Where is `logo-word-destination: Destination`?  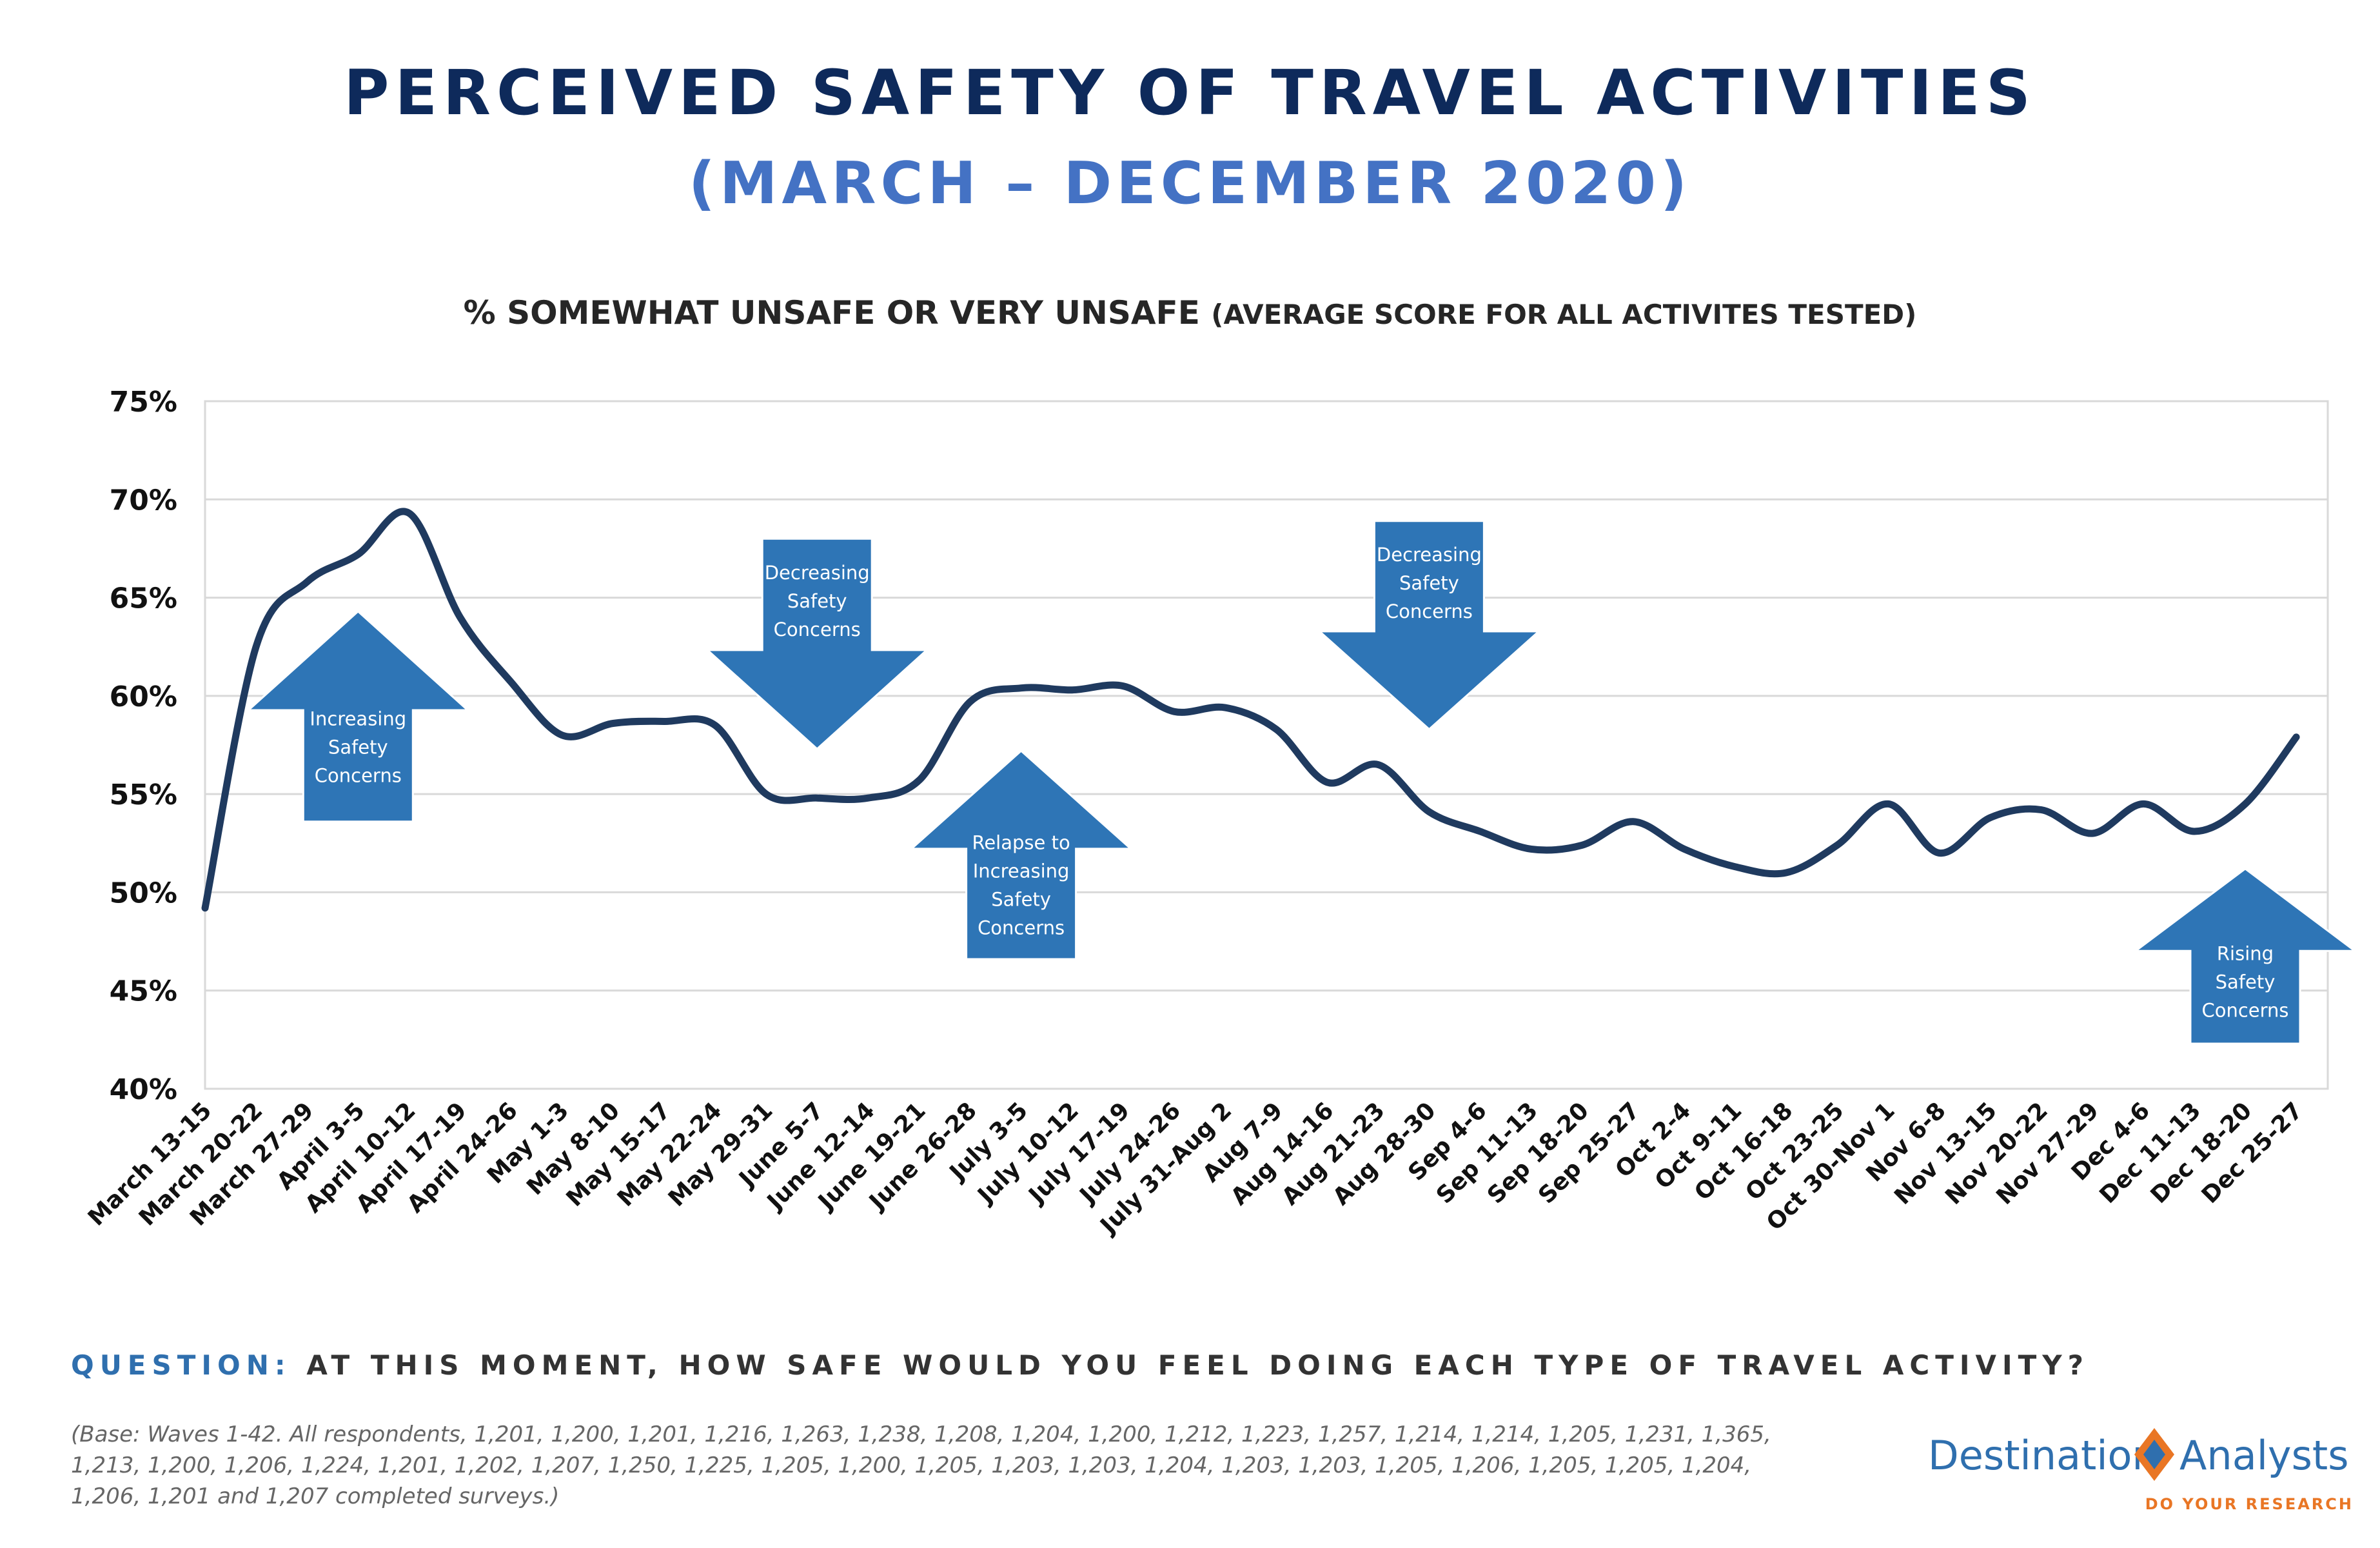
logo-word-destination: Destination is located at coordinates (2043, 1456).